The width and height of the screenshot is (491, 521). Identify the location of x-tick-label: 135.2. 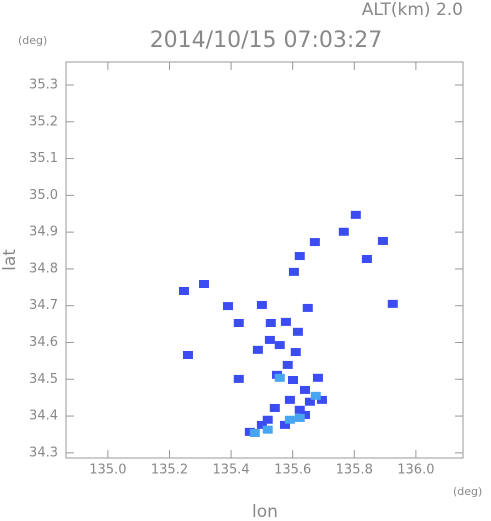
(169, 470).